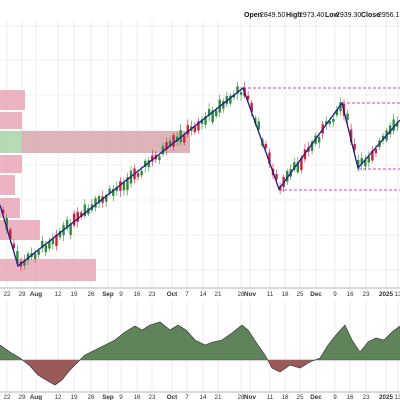 This screenshot has height=400, width=400. Describe the element at coordinates (300, 294) in the screenshot. I see `x-tick-label-top-18: 25` at that location.